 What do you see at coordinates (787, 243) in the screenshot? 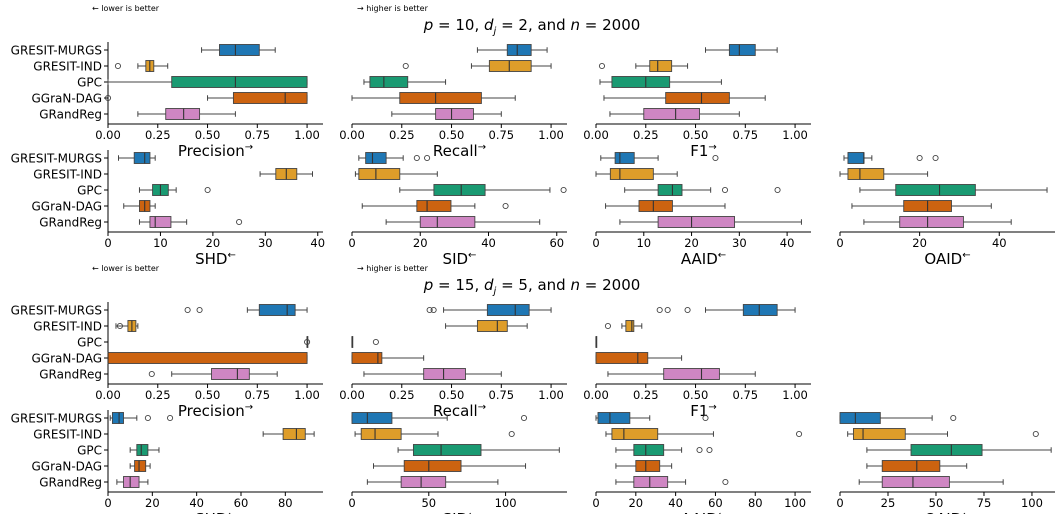
I see `x-tick-label: 40` at bounding box center [787, 243].